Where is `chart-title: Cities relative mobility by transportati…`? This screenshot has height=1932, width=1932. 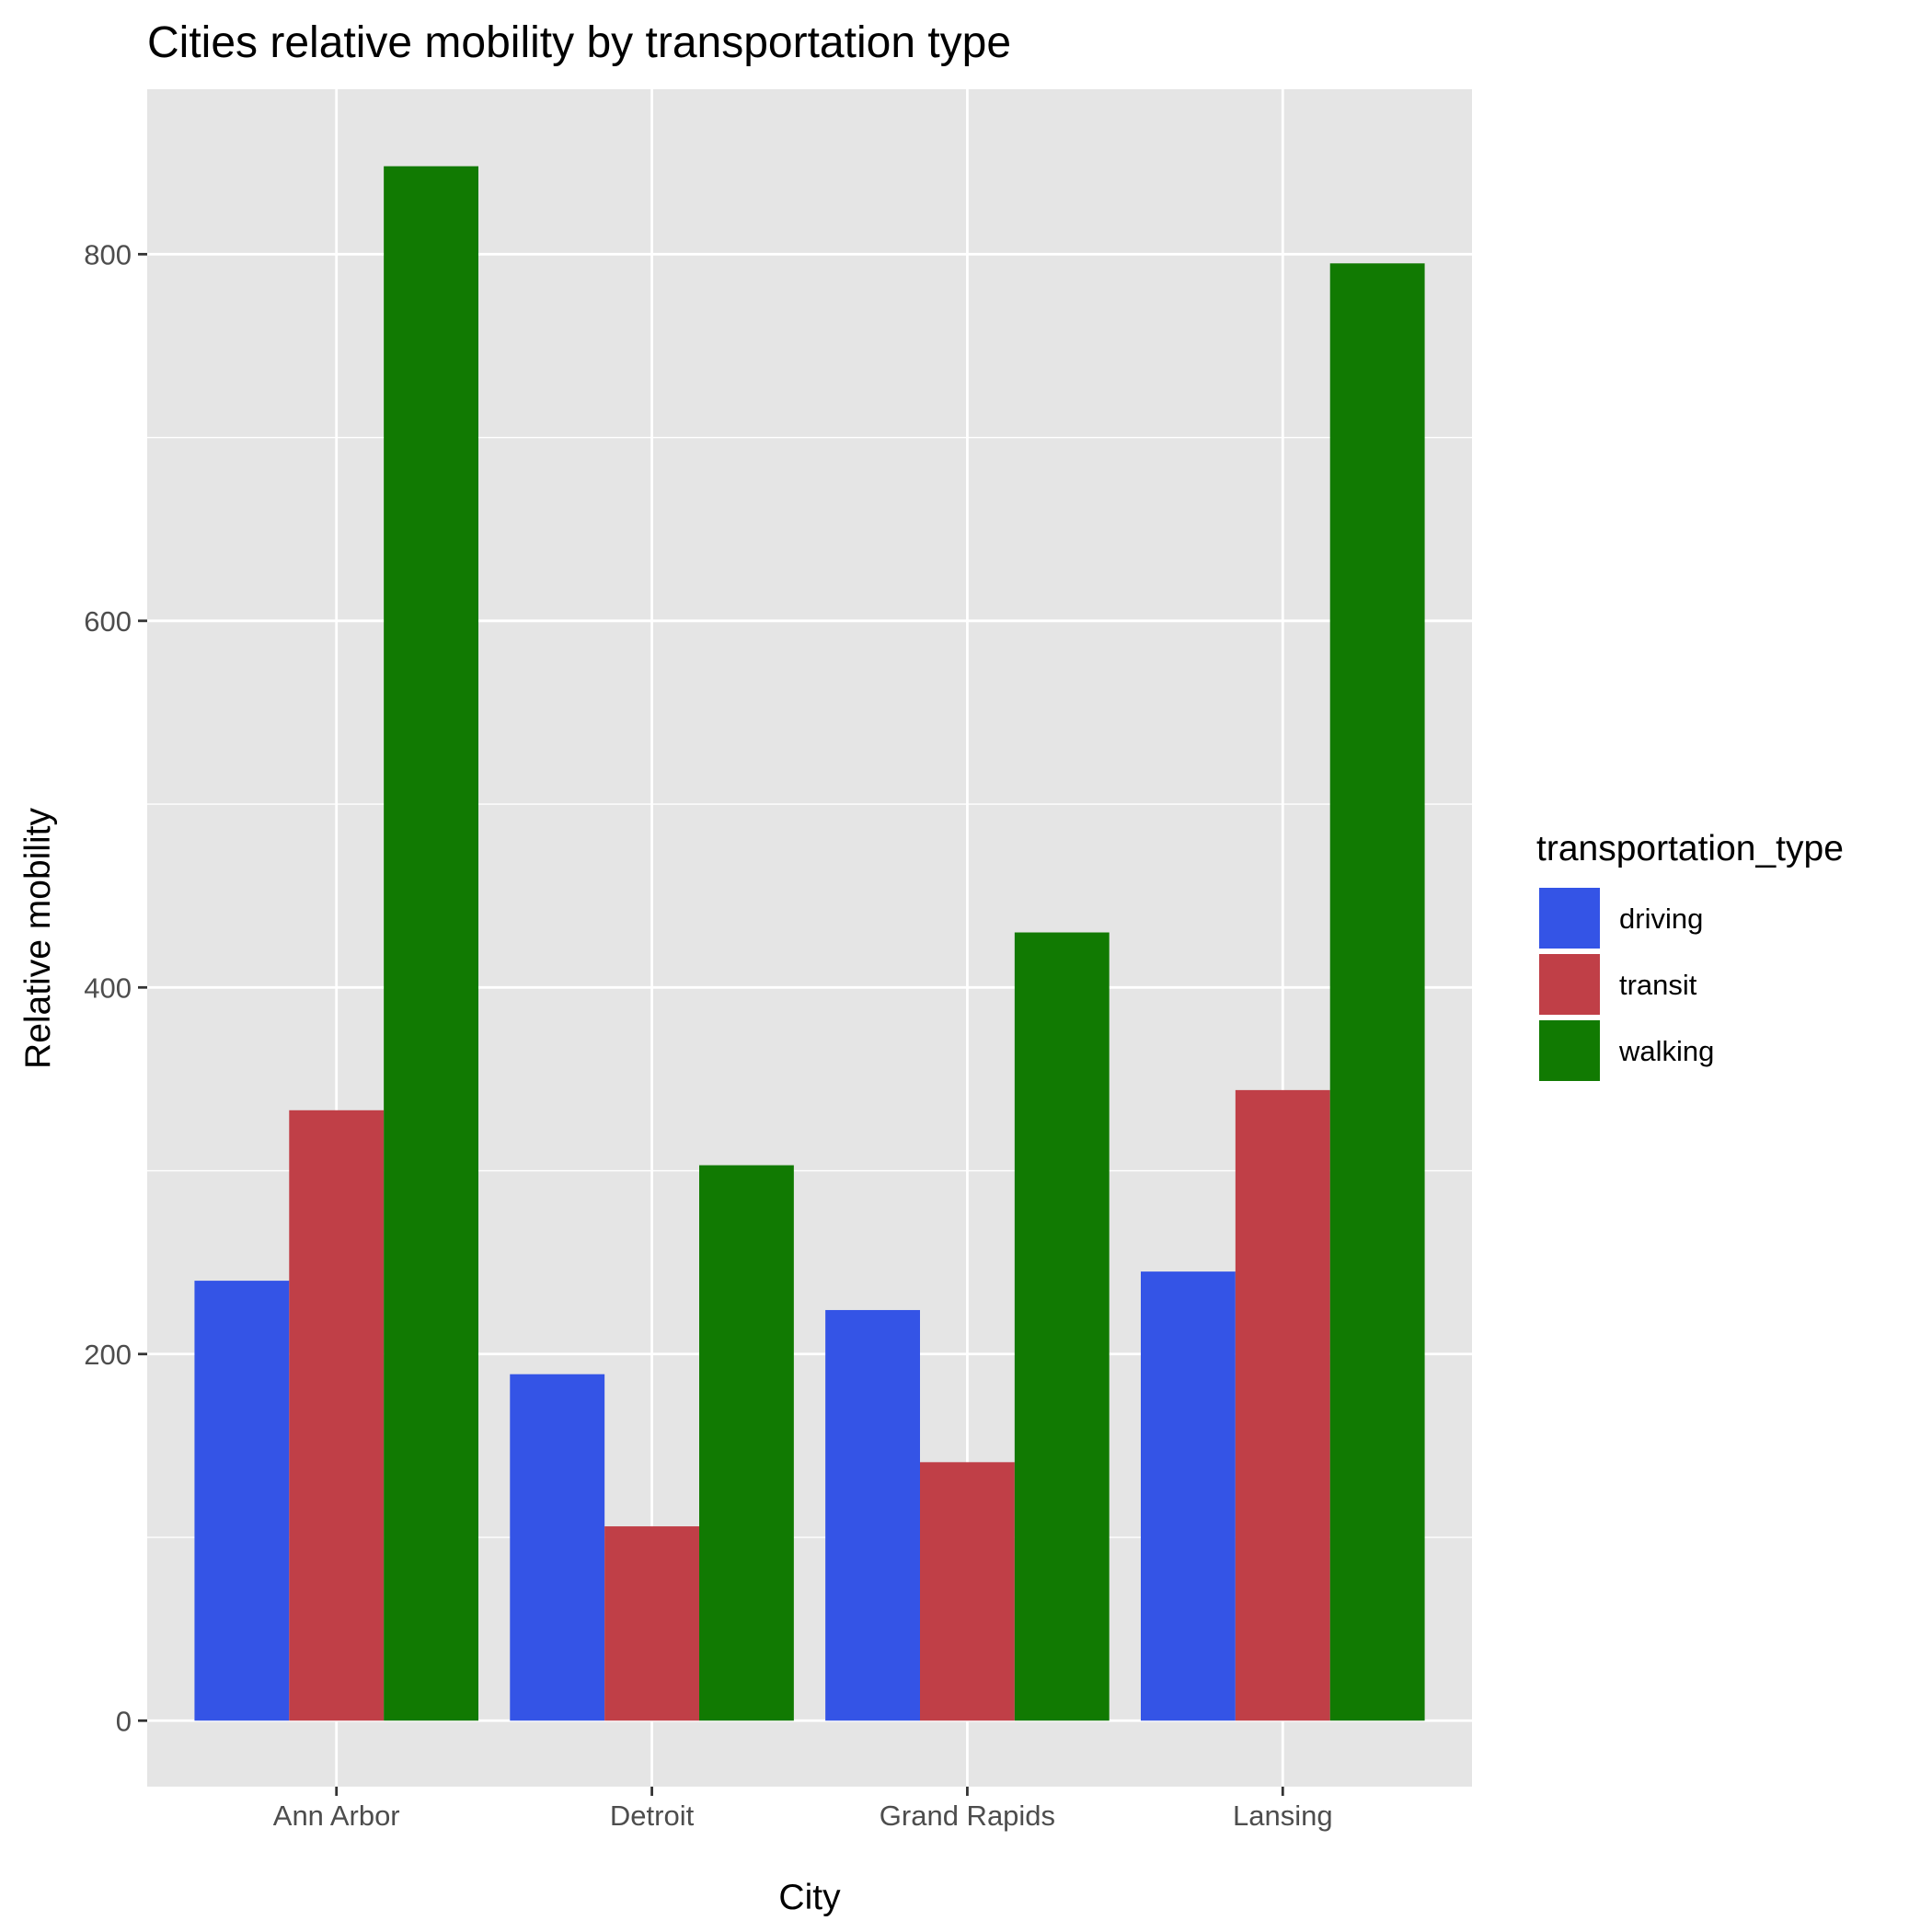
chart-title: Cities relative mobility by transportati… is located at coordinates (579, 42).